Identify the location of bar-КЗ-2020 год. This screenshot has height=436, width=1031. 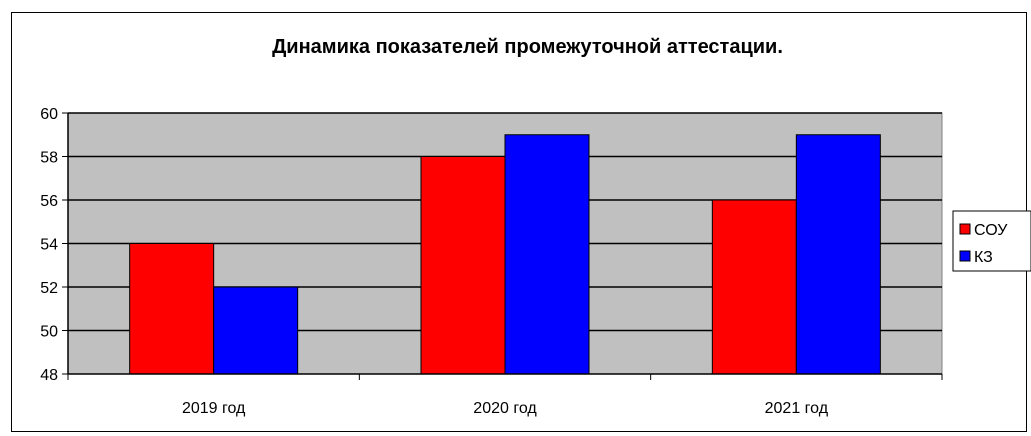
(547, 254).